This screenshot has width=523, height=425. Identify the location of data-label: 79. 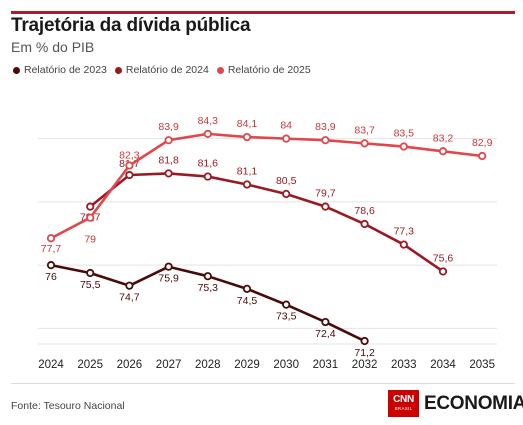
(90, 240).